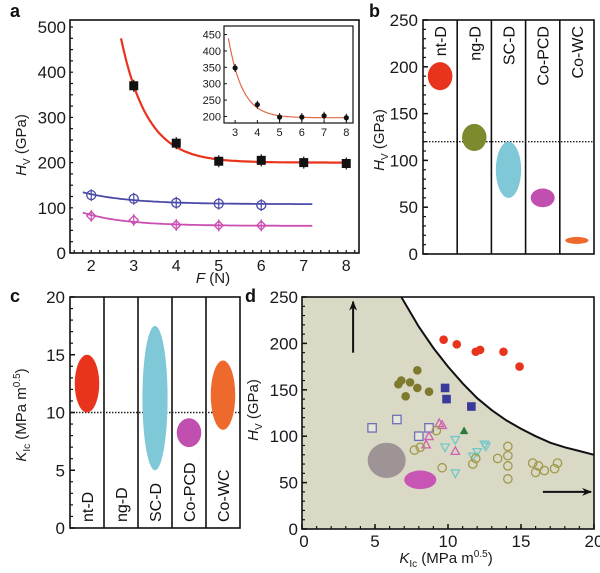 The image size is (600, 573). What do you see at coordinates (448, 541) in the screenshot?
I see `panel-d-x-tick-label: 10` at bounding box center [448, 541].